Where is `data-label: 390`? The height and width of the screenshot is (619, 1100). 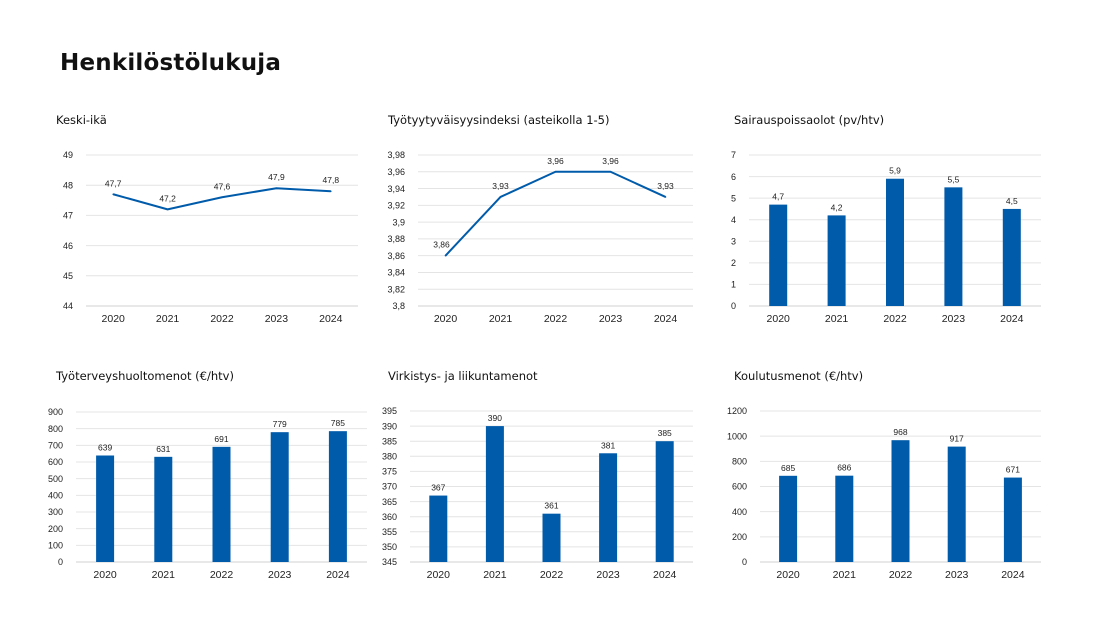
data-label: 390 is located at coordinates (495, 418).